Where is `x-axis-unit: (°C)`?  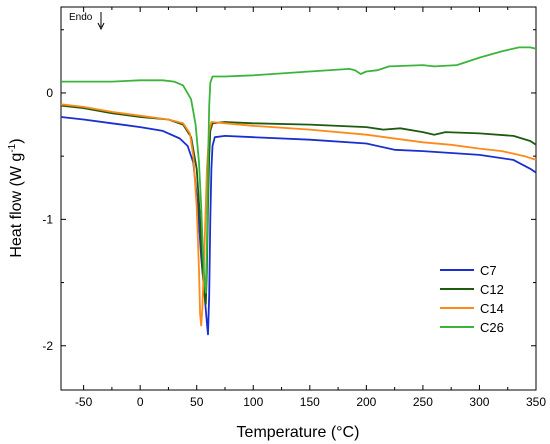
x-axis-unit: (°C) is located at coordinates (345, 432).